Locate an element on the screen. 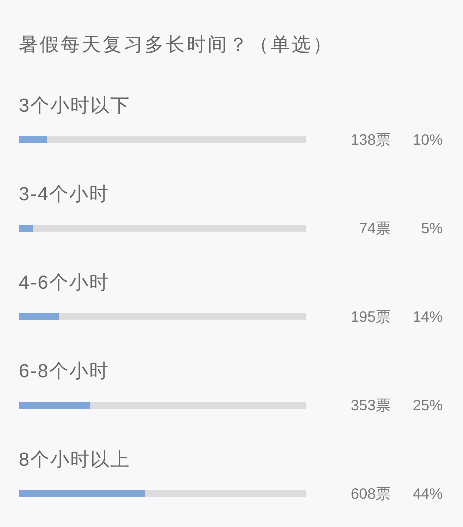 This screenshot has width=463, height=527. annotation: 608票 is located at coordinates (370, 494).